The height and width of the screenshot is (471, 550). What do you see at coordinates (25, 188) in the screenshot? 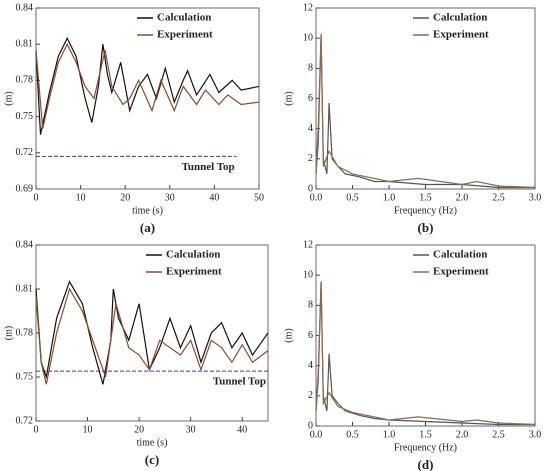
I see `y-tick-label: 0.69` at bounding box center [25, 188].